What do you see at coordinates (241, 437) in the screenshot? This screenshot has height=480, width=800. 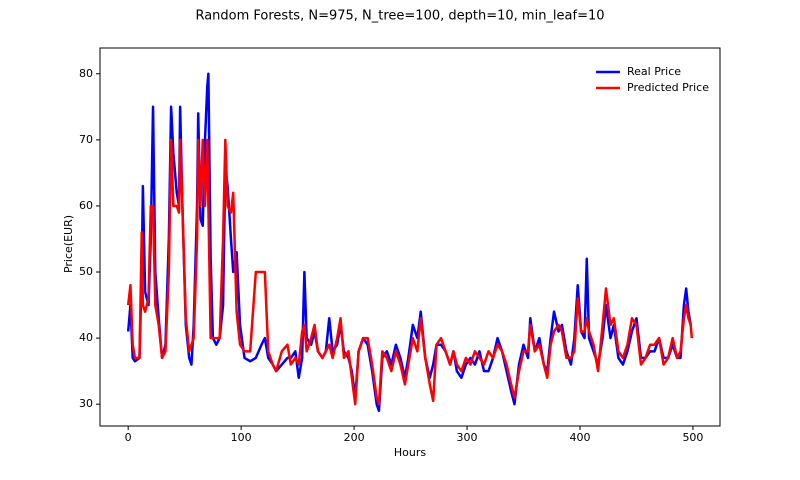 I see `x-tick-label: 100` at bounding box center [241, 437].